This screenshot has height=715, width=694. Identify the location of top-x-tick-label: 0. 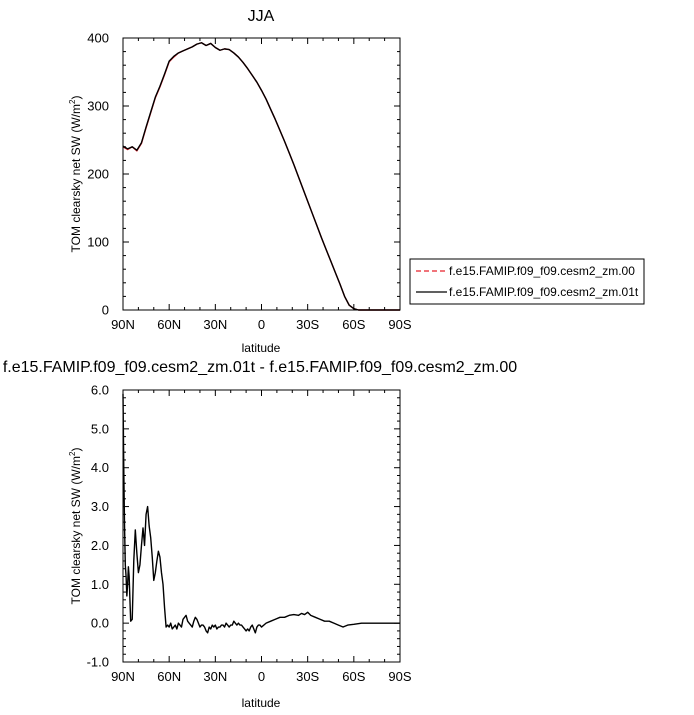
(261, 324).